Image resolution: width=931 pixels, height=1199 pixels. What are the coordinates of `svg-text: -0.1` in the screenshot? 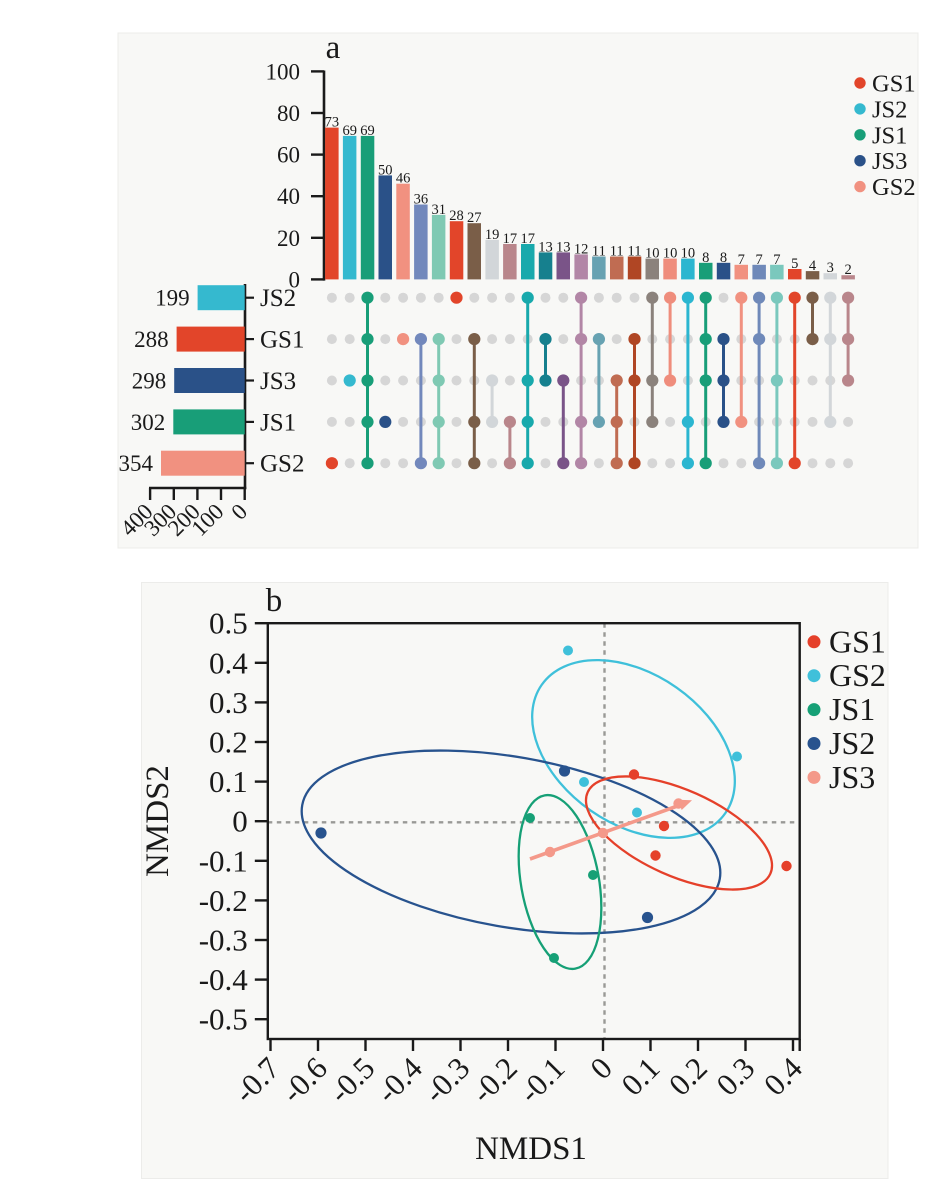 It's located at (223, 860).